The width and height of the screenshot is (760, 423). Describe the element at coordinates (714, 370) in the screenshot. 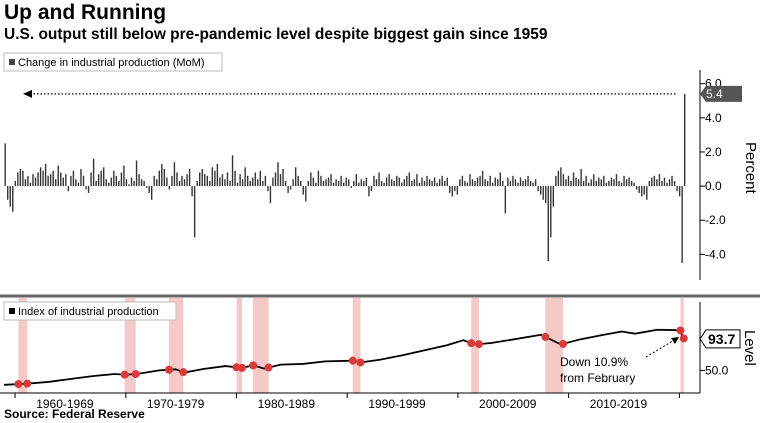

I see `bottom-y-ticks: 50.0` at that location.